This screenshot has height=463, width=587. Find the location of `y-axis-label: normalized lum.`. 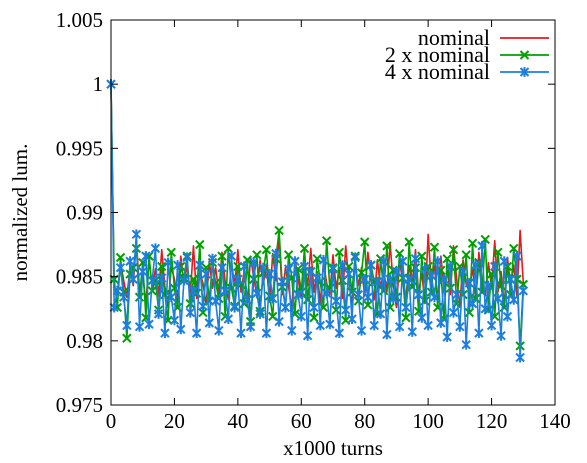

y-axis-label: normalized lum. is located at coordinates (20, 213).